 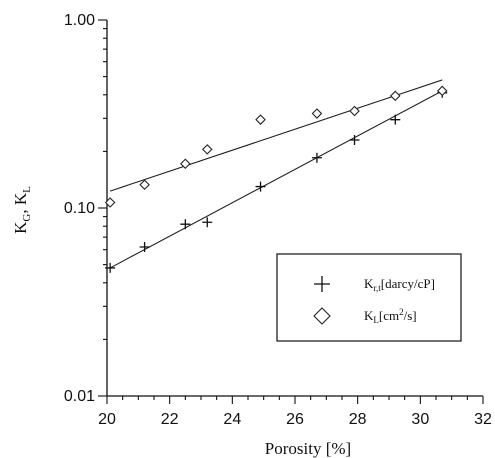 I want to click on legend-entry-kl: KL[cm2/s], so click(x=390, y=316).